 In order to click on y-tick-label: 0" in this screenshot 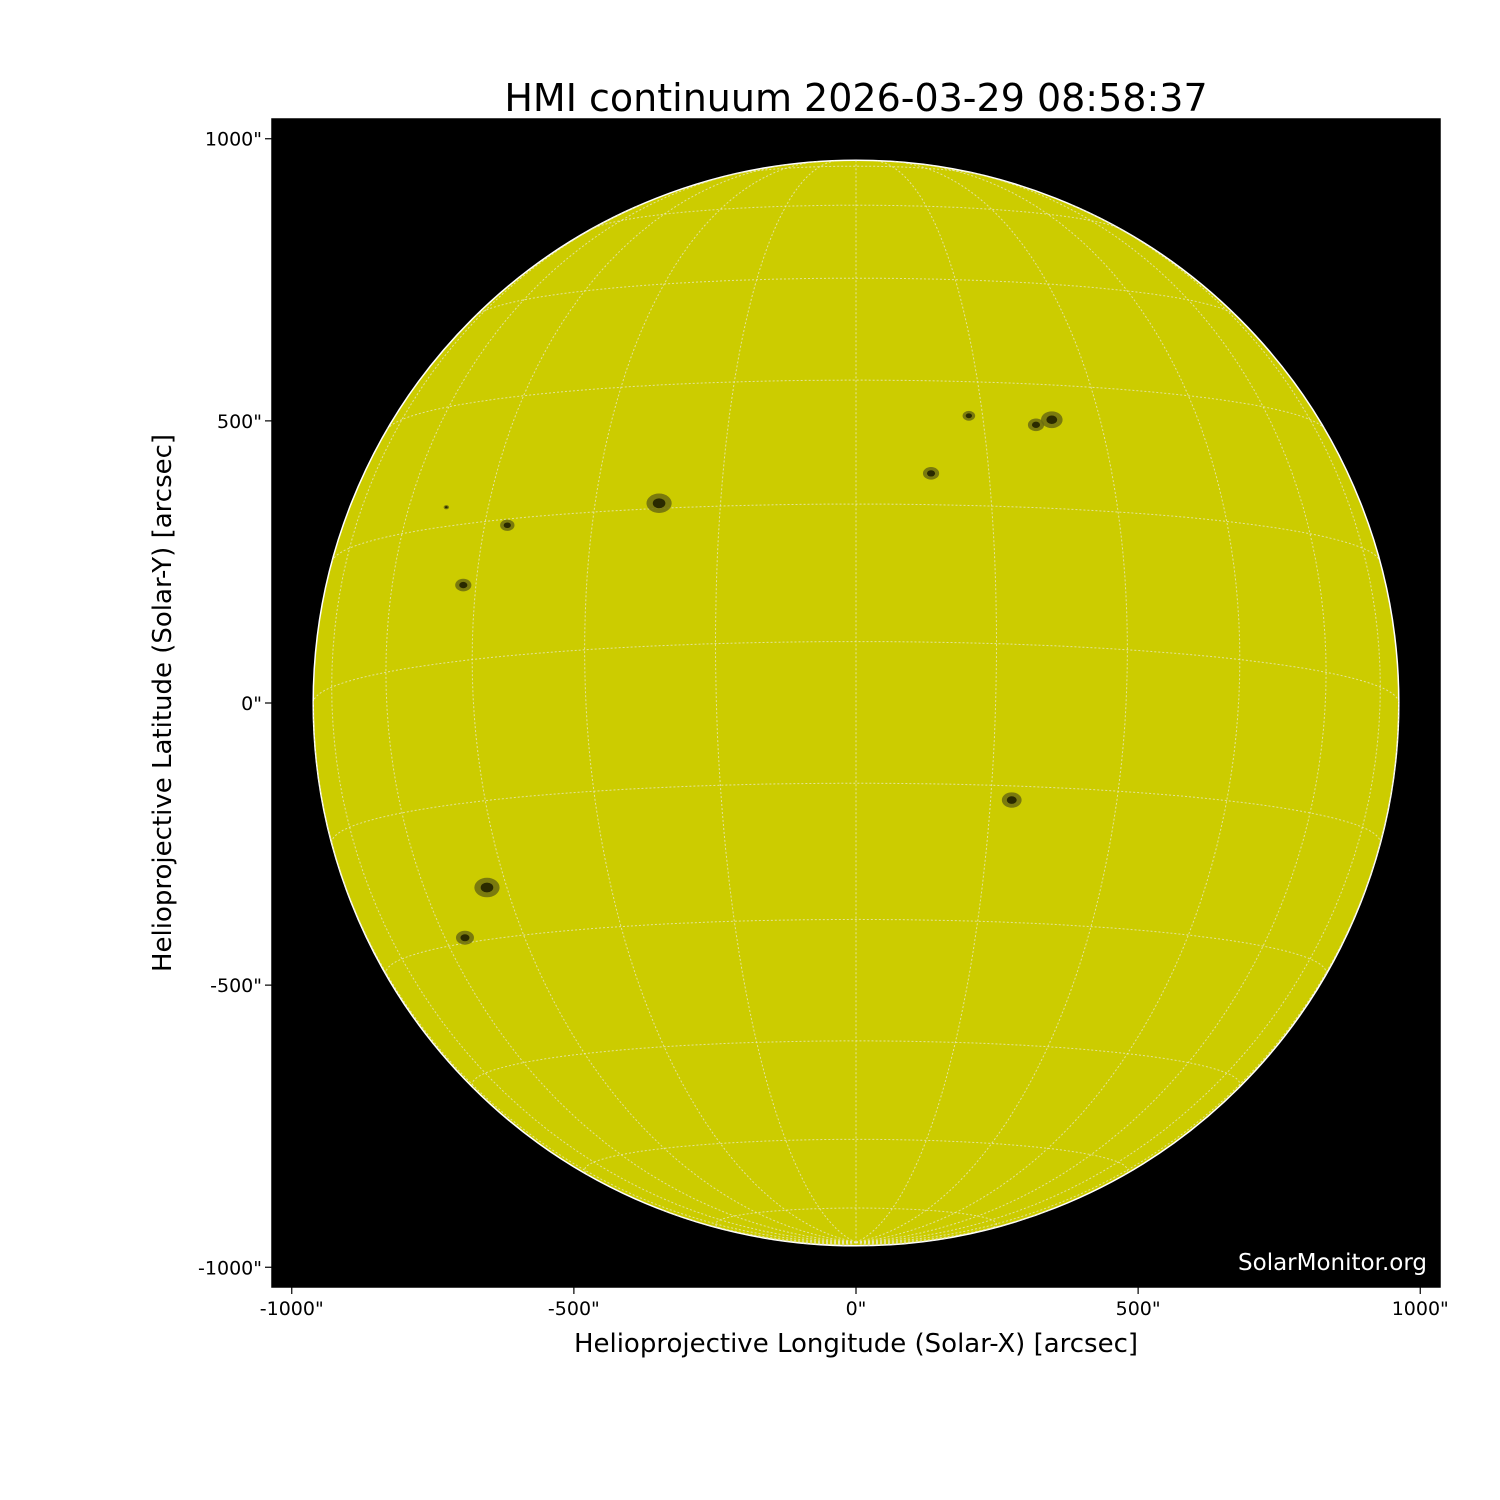, I will do `click(251, 704)`.